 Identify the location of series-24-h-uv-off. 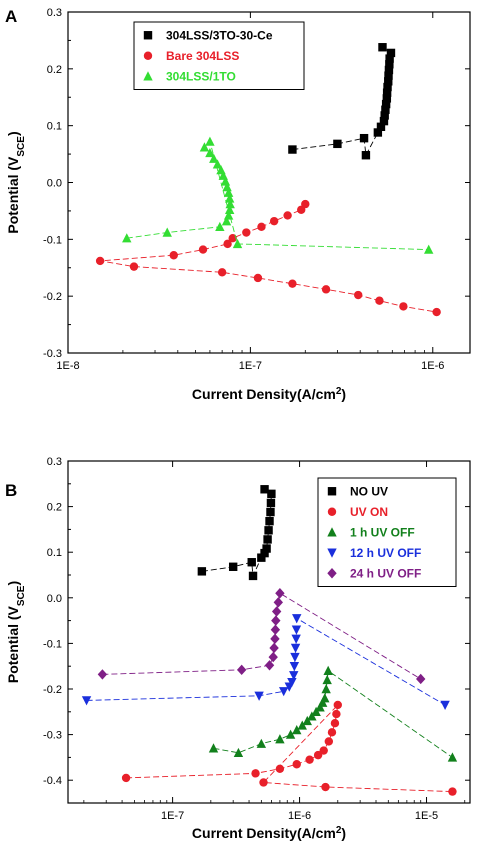
(261, 636).